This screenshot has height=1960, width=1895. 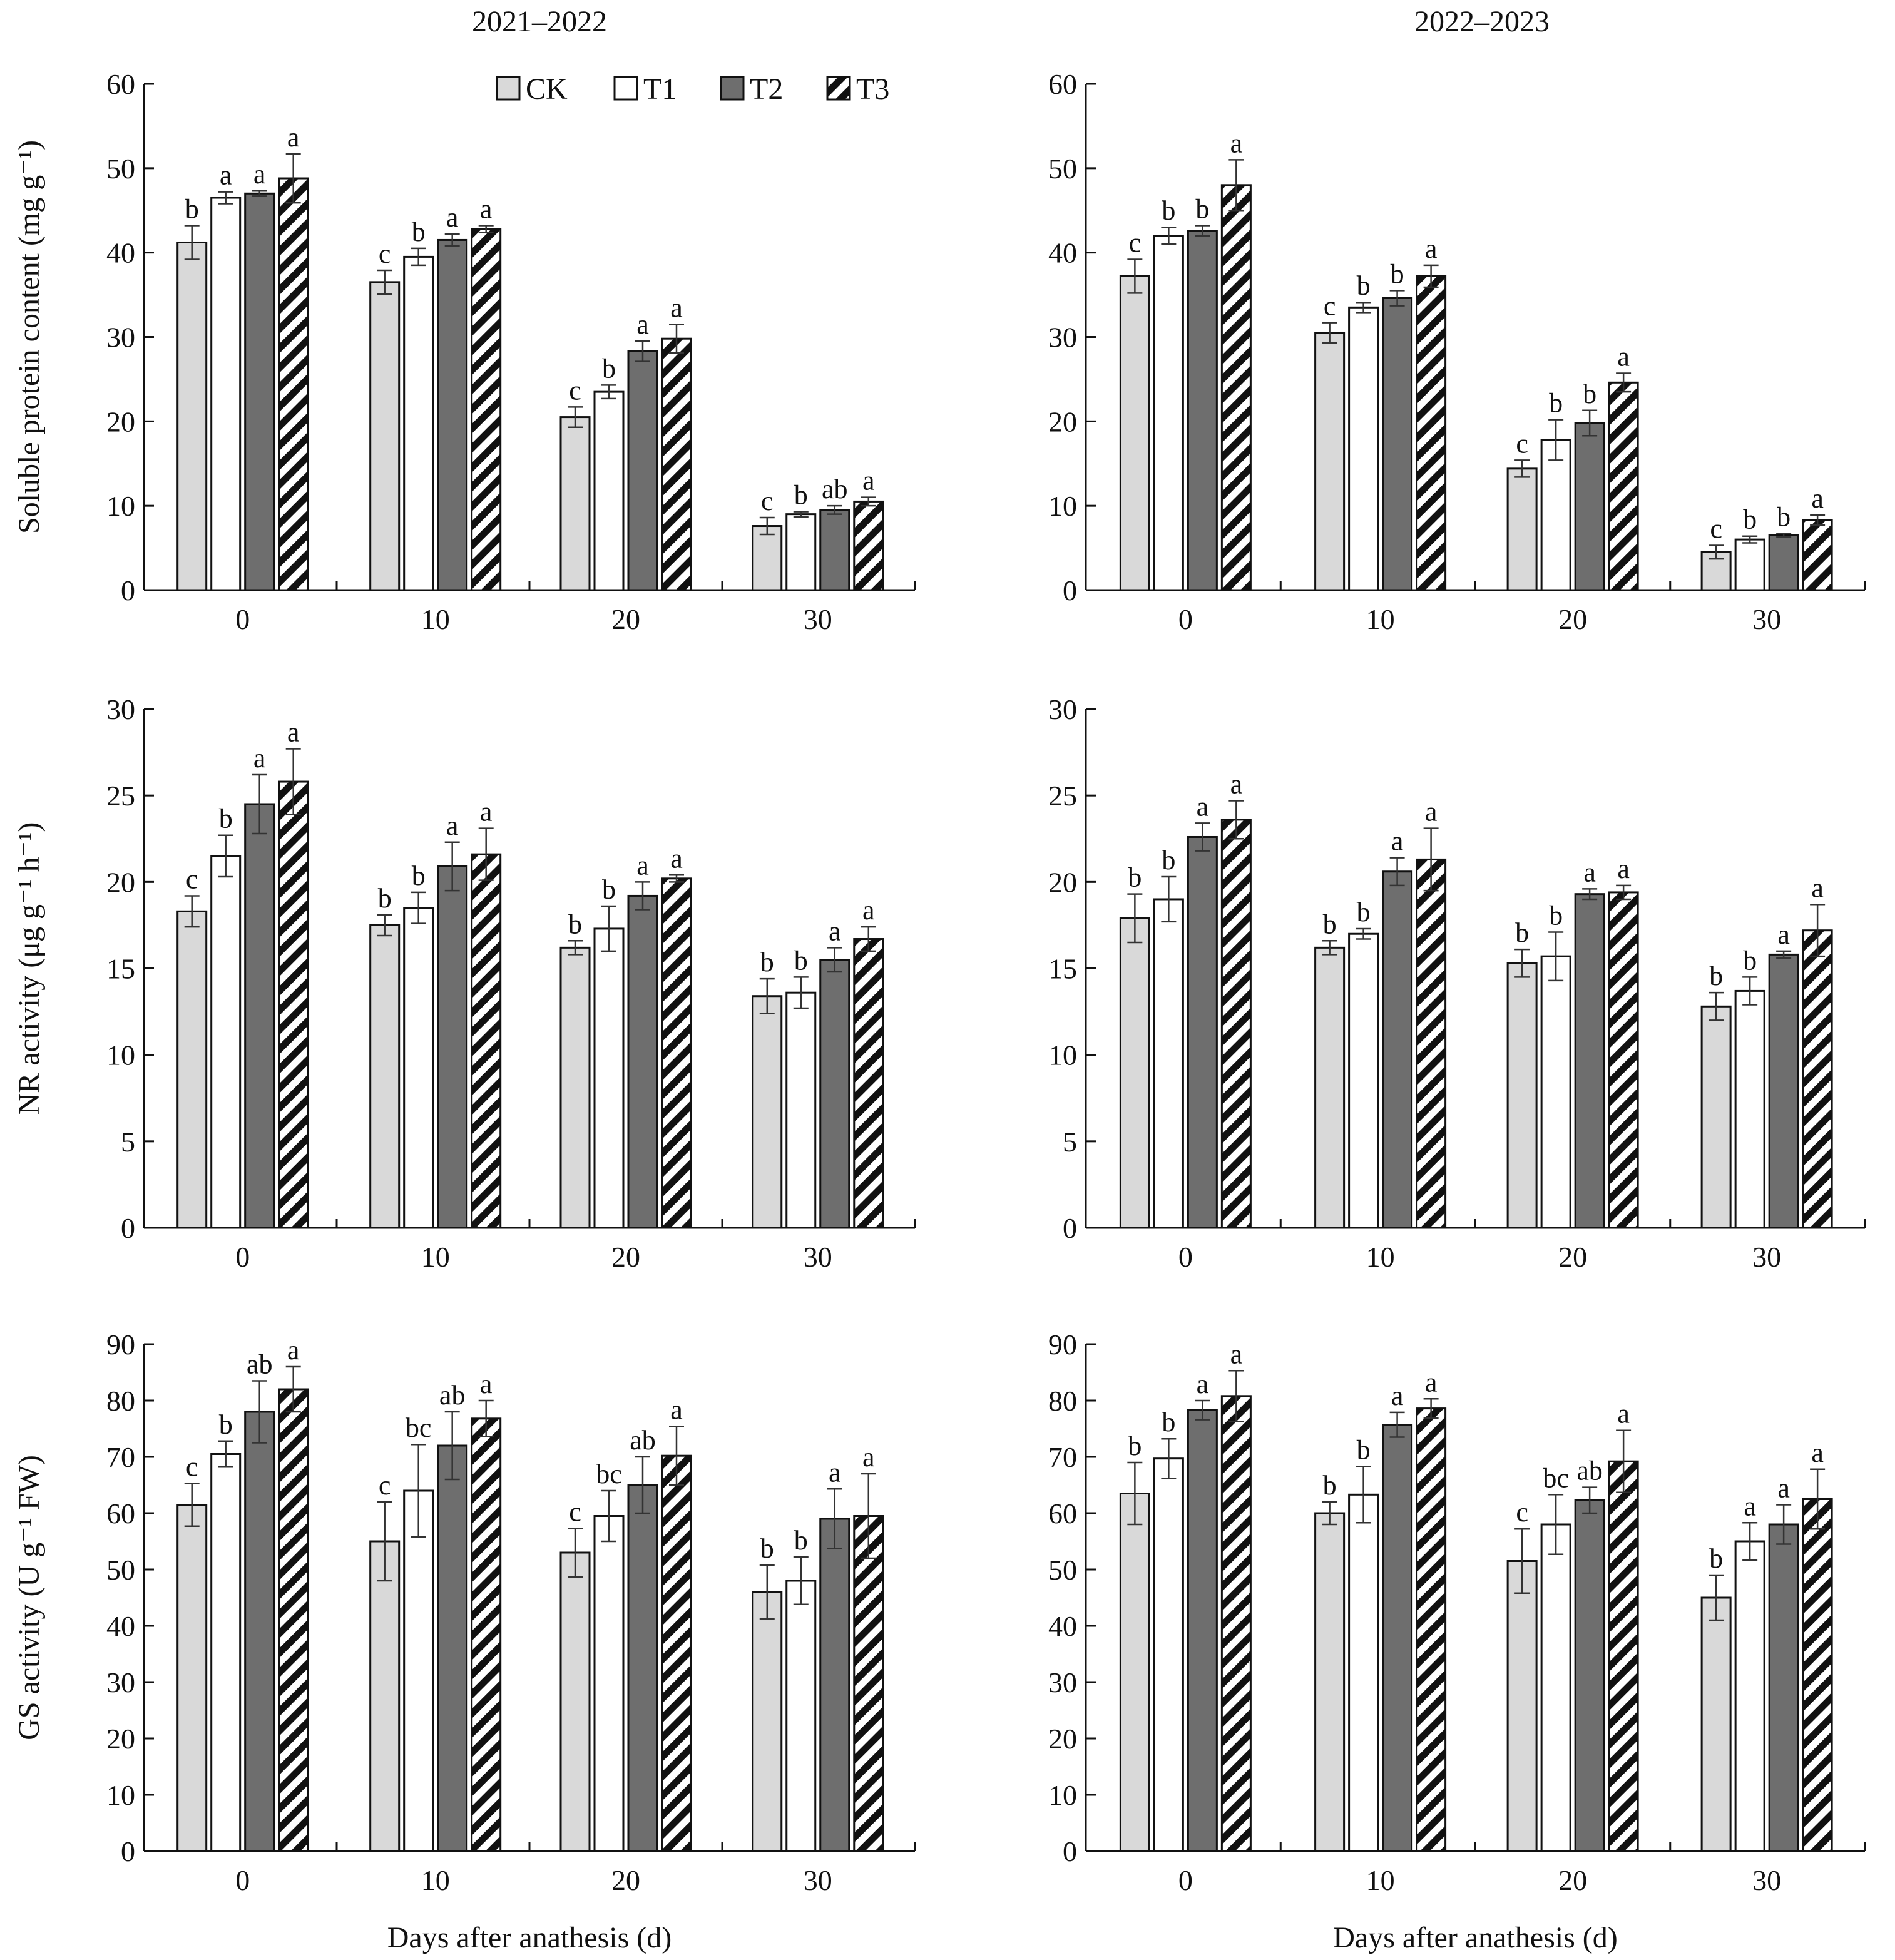 I want to click on chart0-y-tick-label-60: 60, so click(x=120, y=84).